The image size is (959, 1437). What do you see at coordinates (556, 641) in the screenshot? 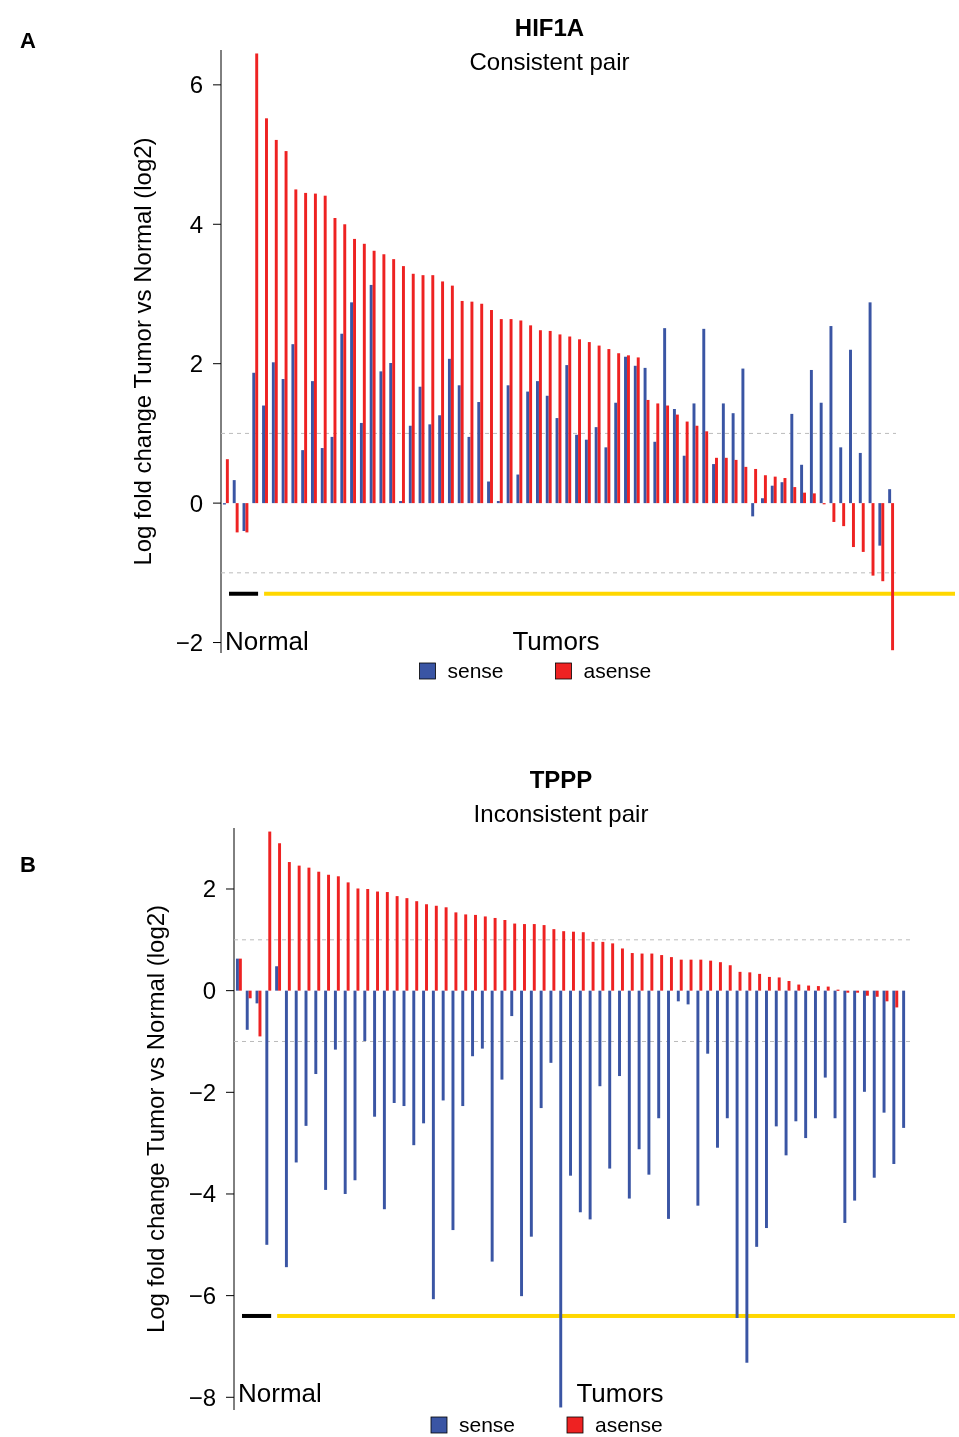
I see `annotation: Tumors` at bounding box center [556, 641].